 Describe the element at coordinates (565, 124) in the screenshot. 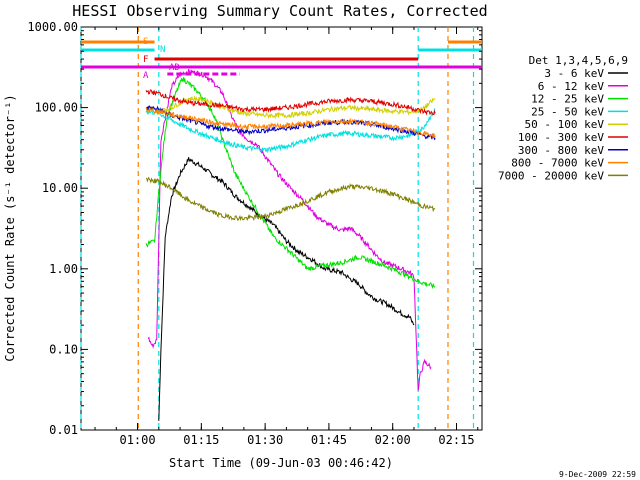

I see `legend-entry-label: 50 - 100 keV` at that location.